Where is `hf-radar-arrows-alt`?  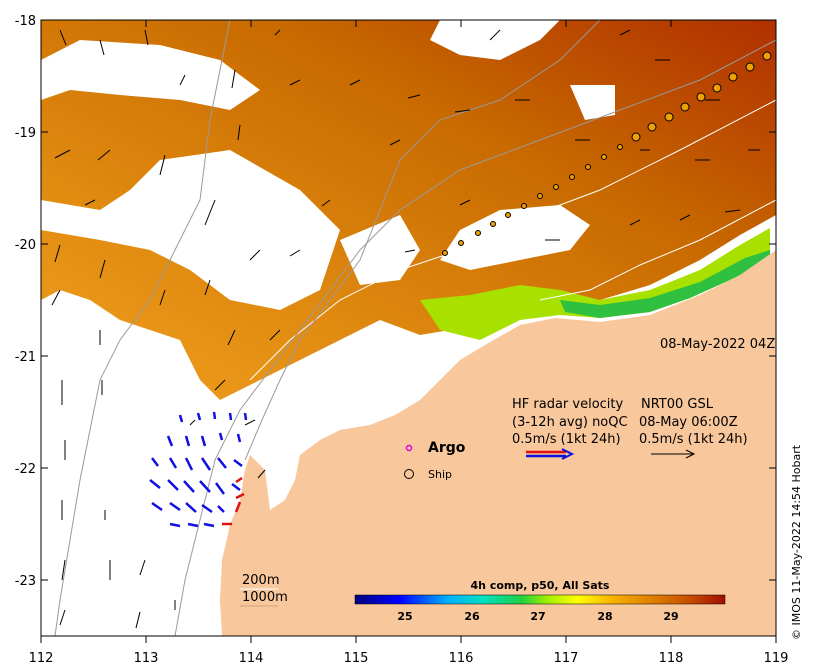
hf-radar-arrows-alt is located at coordinates (233, 501).